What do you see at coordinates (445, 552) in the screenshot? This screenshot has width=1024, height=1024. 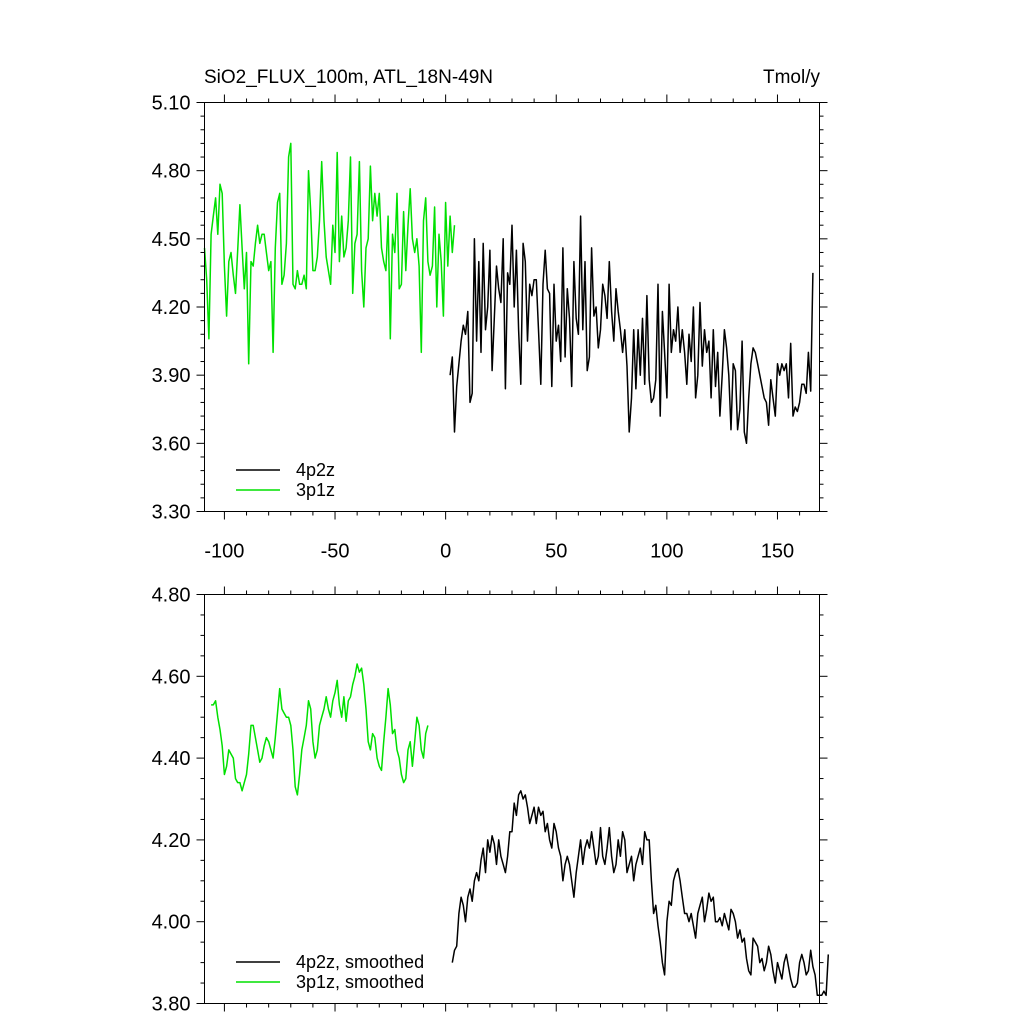 I see `x-tick-label: 0` at bounding box center [445, 552].